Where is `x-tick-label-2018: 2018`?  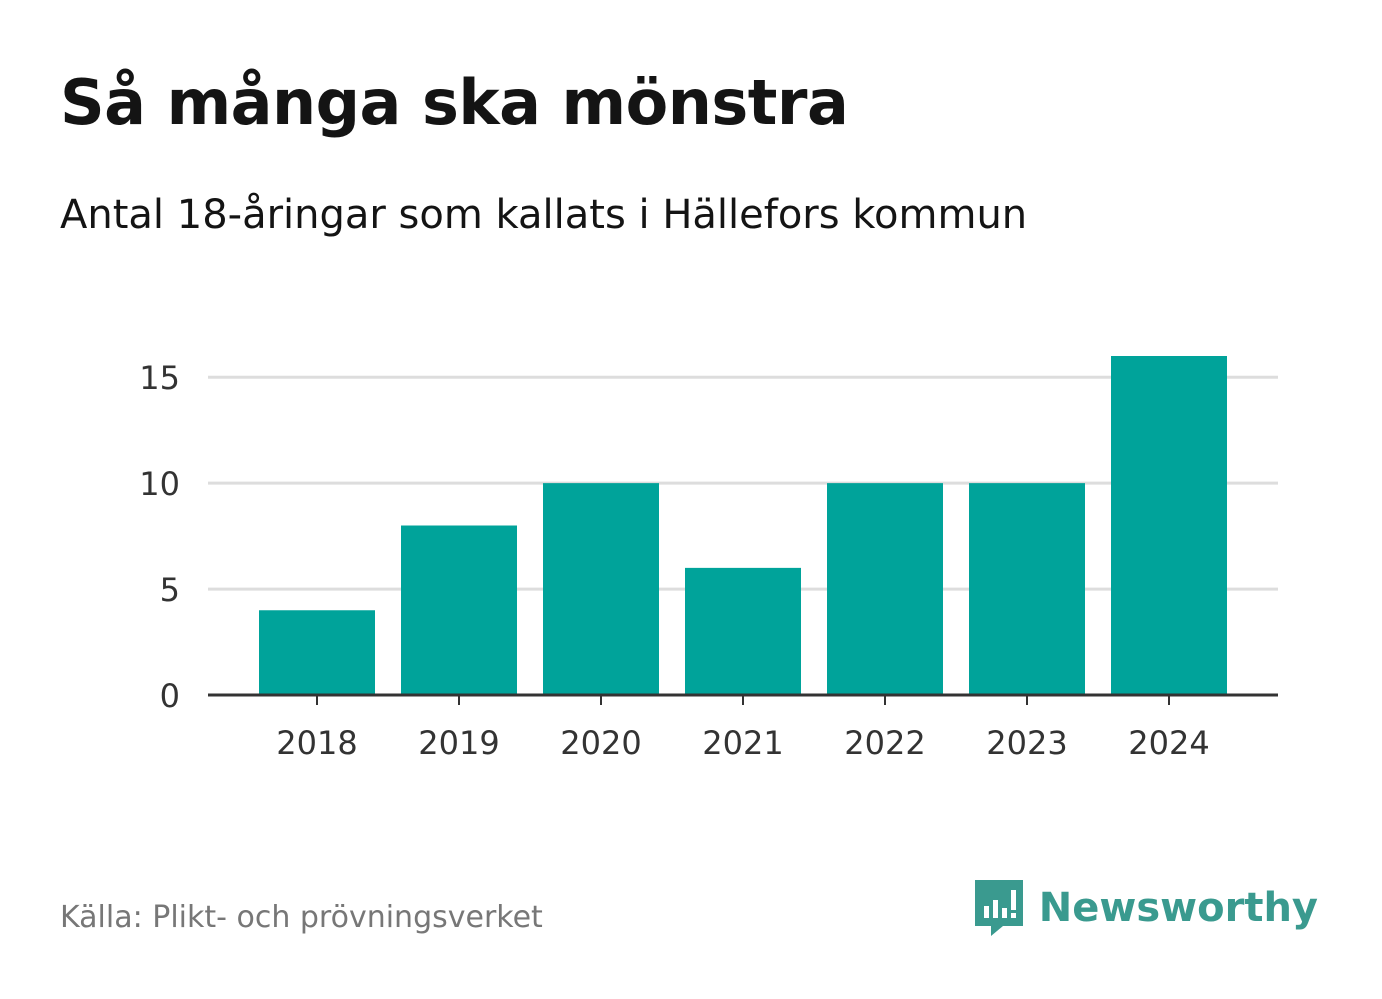
x-tick-label-2018: 2018 is located at coordinates (316, 743).